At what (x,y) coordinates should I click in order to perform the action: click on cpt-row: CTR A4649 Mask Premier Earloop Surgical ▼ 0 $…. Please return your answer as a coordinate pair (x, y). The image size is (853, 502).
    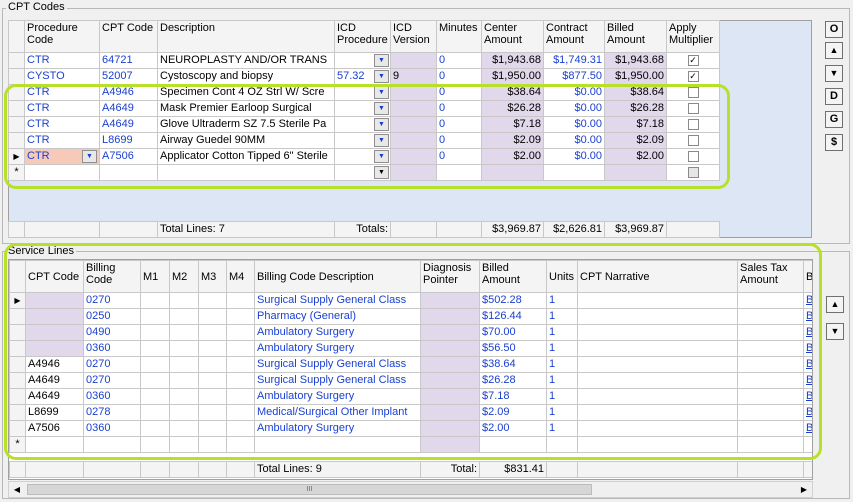
    Looking at the image, I should click on (364, 108).